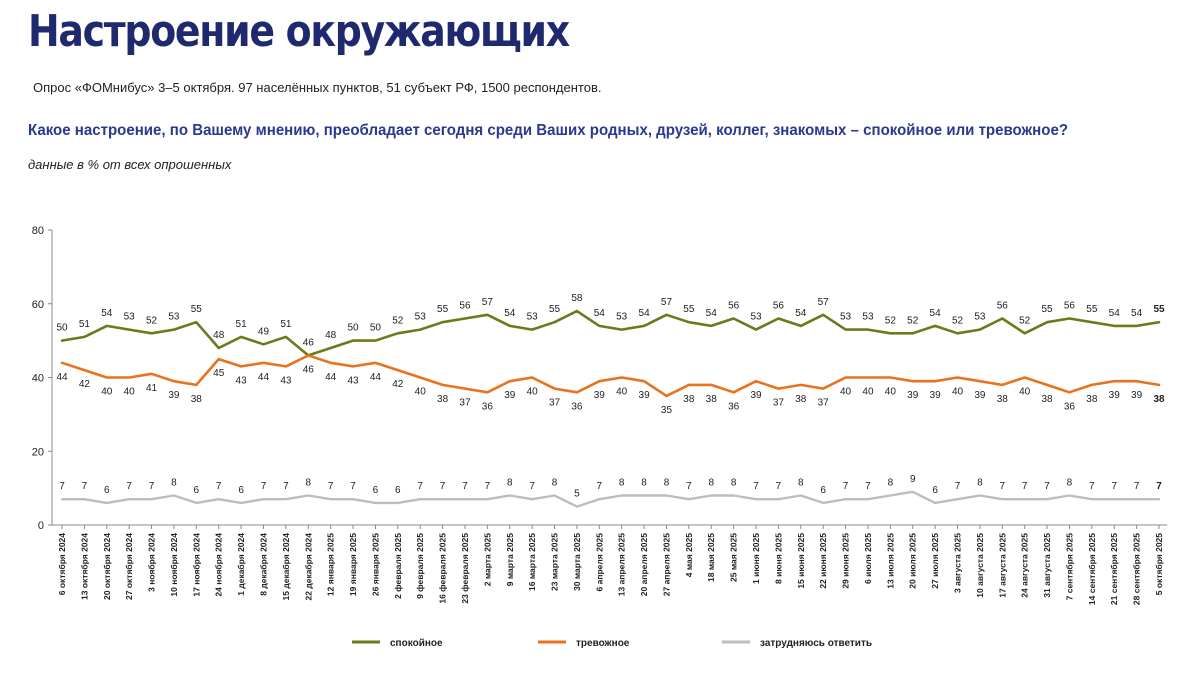 The image size is (1200, 676). I want to click on y-tick-label: 80, so click(38, 231).